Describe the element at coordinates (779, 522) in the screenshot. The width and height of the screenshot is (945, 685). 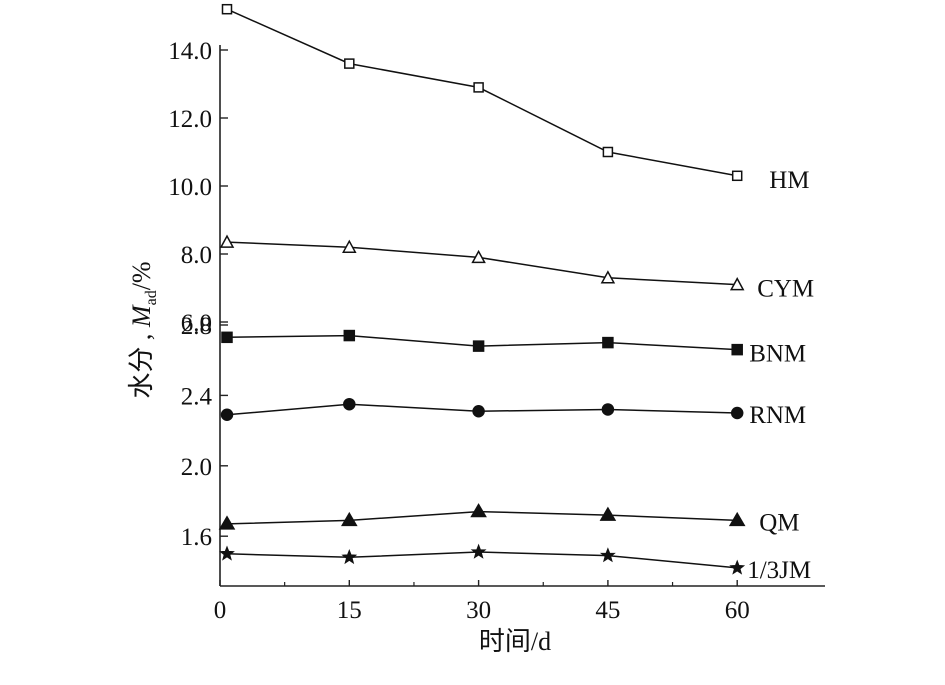
I see `series-label-qm: QM` at that location.